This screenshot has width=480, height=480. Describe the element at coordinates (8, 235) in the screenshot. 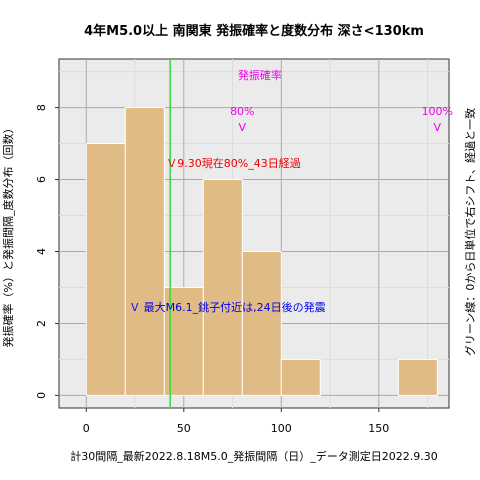

I see `y-axis-label: 発振確率（%）と発振間隔_度数分布（回数）` at that location.